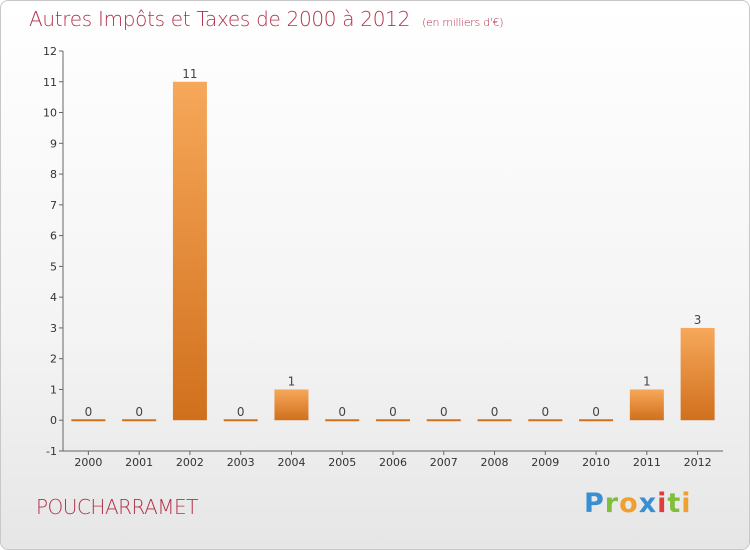  Describe the element at coordinates (189, 74) in the screenshot. I see `data-label-2002: 11` at that location.